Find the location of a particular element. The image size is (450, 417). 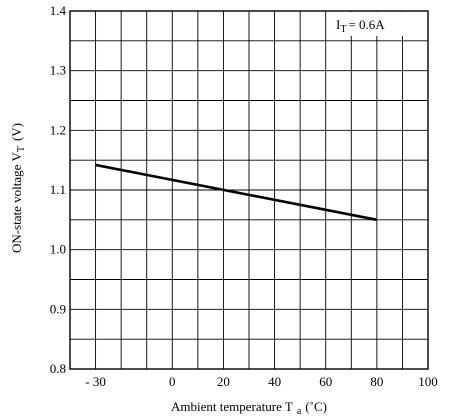

series-line is located at coordinates (236, 192).